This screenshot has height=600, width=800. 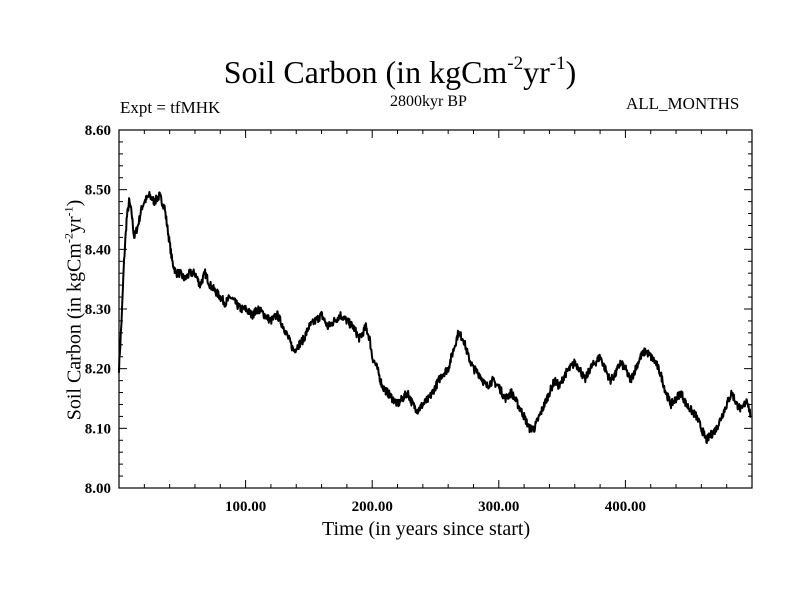 I want to click on y-tick-label: 8.20, so click(x=98, y=370).